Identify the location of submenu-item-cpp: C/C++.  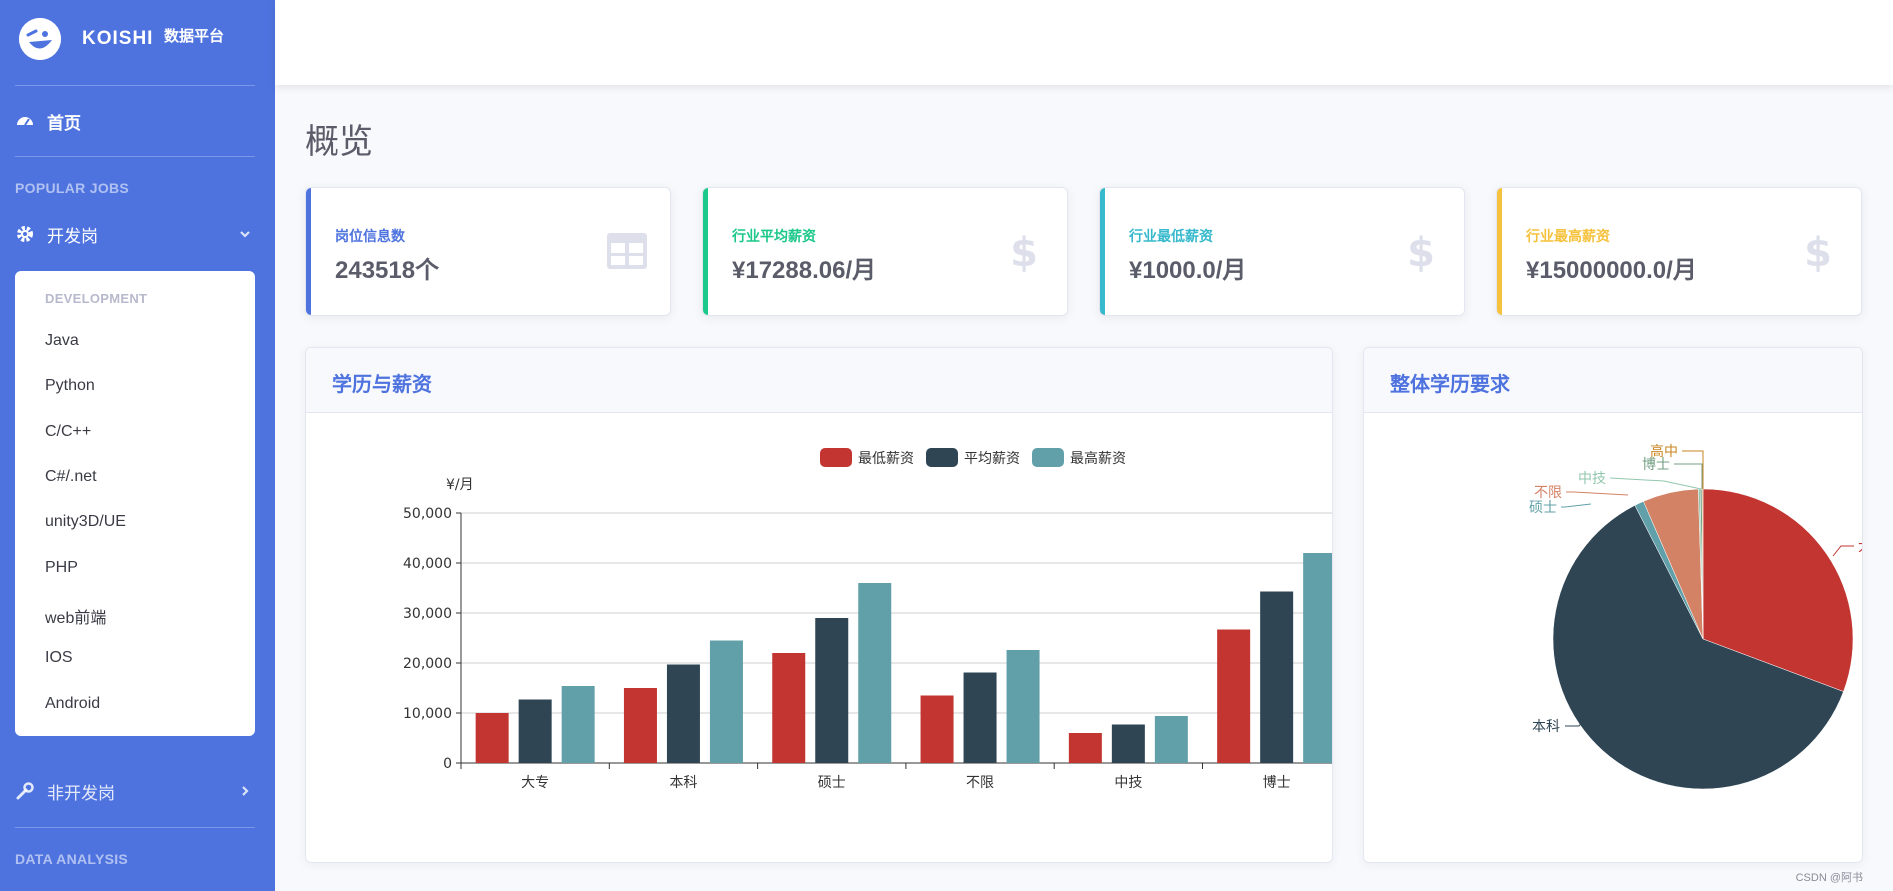
(68, 431).